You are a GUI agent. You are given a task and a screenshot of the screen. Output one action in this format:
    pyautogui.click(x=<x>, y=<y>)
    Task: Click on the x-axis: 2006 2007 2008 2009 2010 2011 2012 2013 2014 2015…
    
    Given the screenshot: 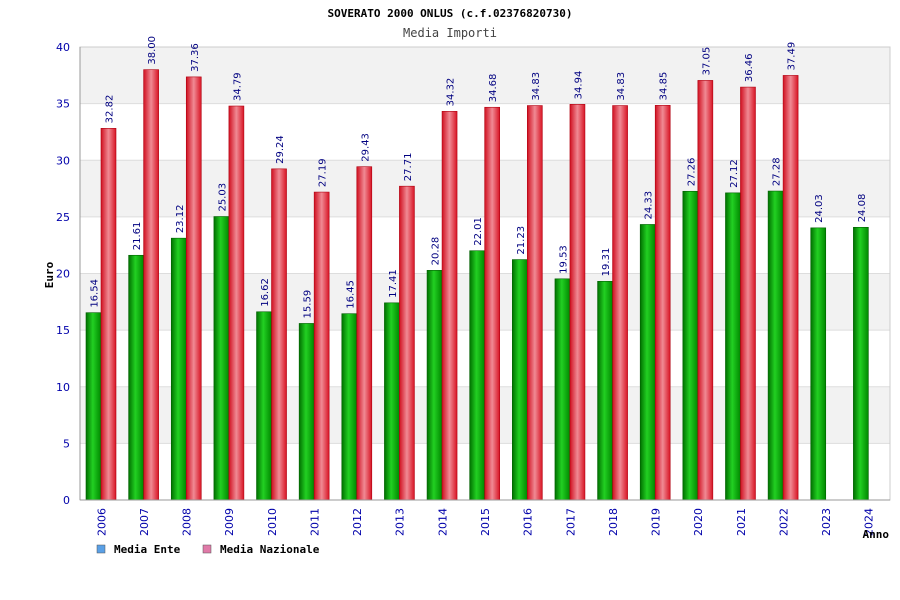 What is the action you would take?
    pyautogui.click(x=485, y=517)
    